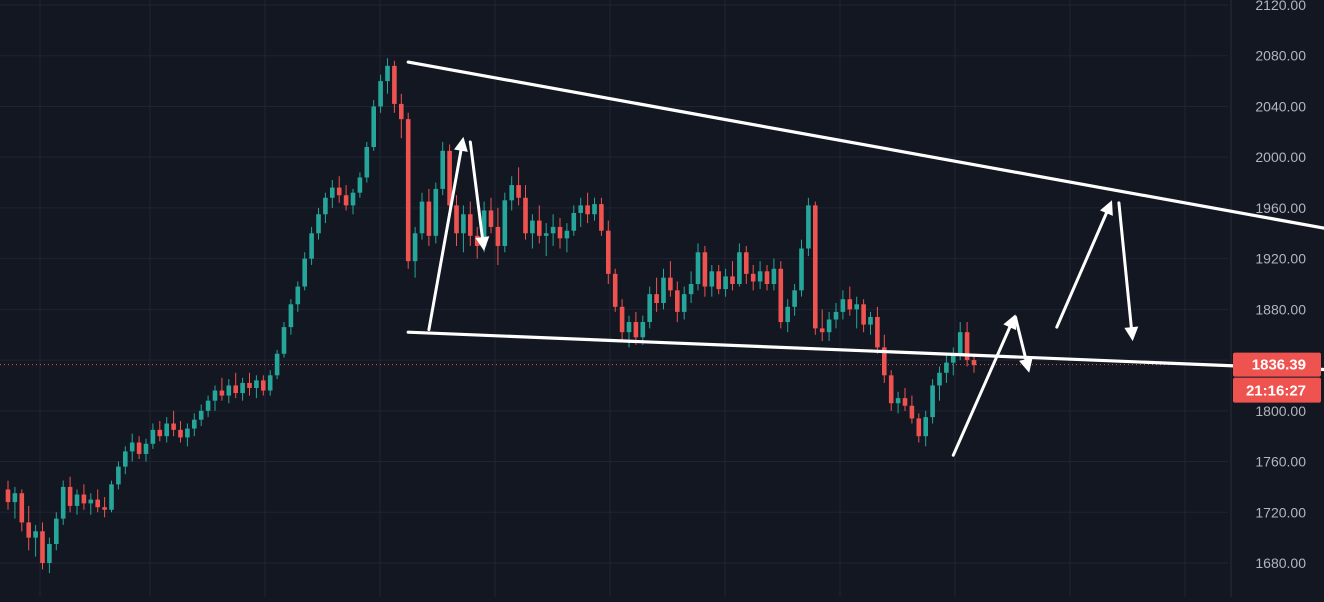  Describe the element at coordinates (1276, 391) in the screenshot. I see `countdown-label: 21:16:27` at that location.